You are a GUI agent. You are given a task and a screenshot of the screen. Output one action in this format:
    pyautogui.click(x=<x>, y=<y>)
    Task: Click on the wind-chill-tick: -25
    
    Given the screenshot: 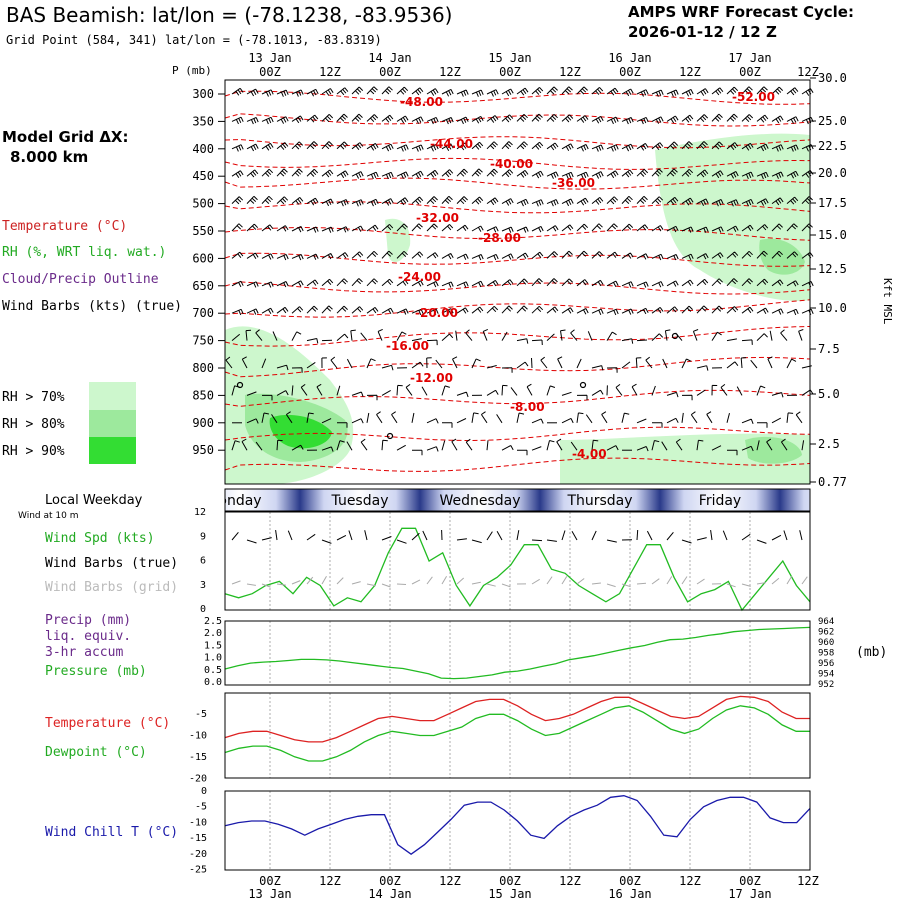 What is the action you would take?
    pyautogui.click(x=198, y=870)
    